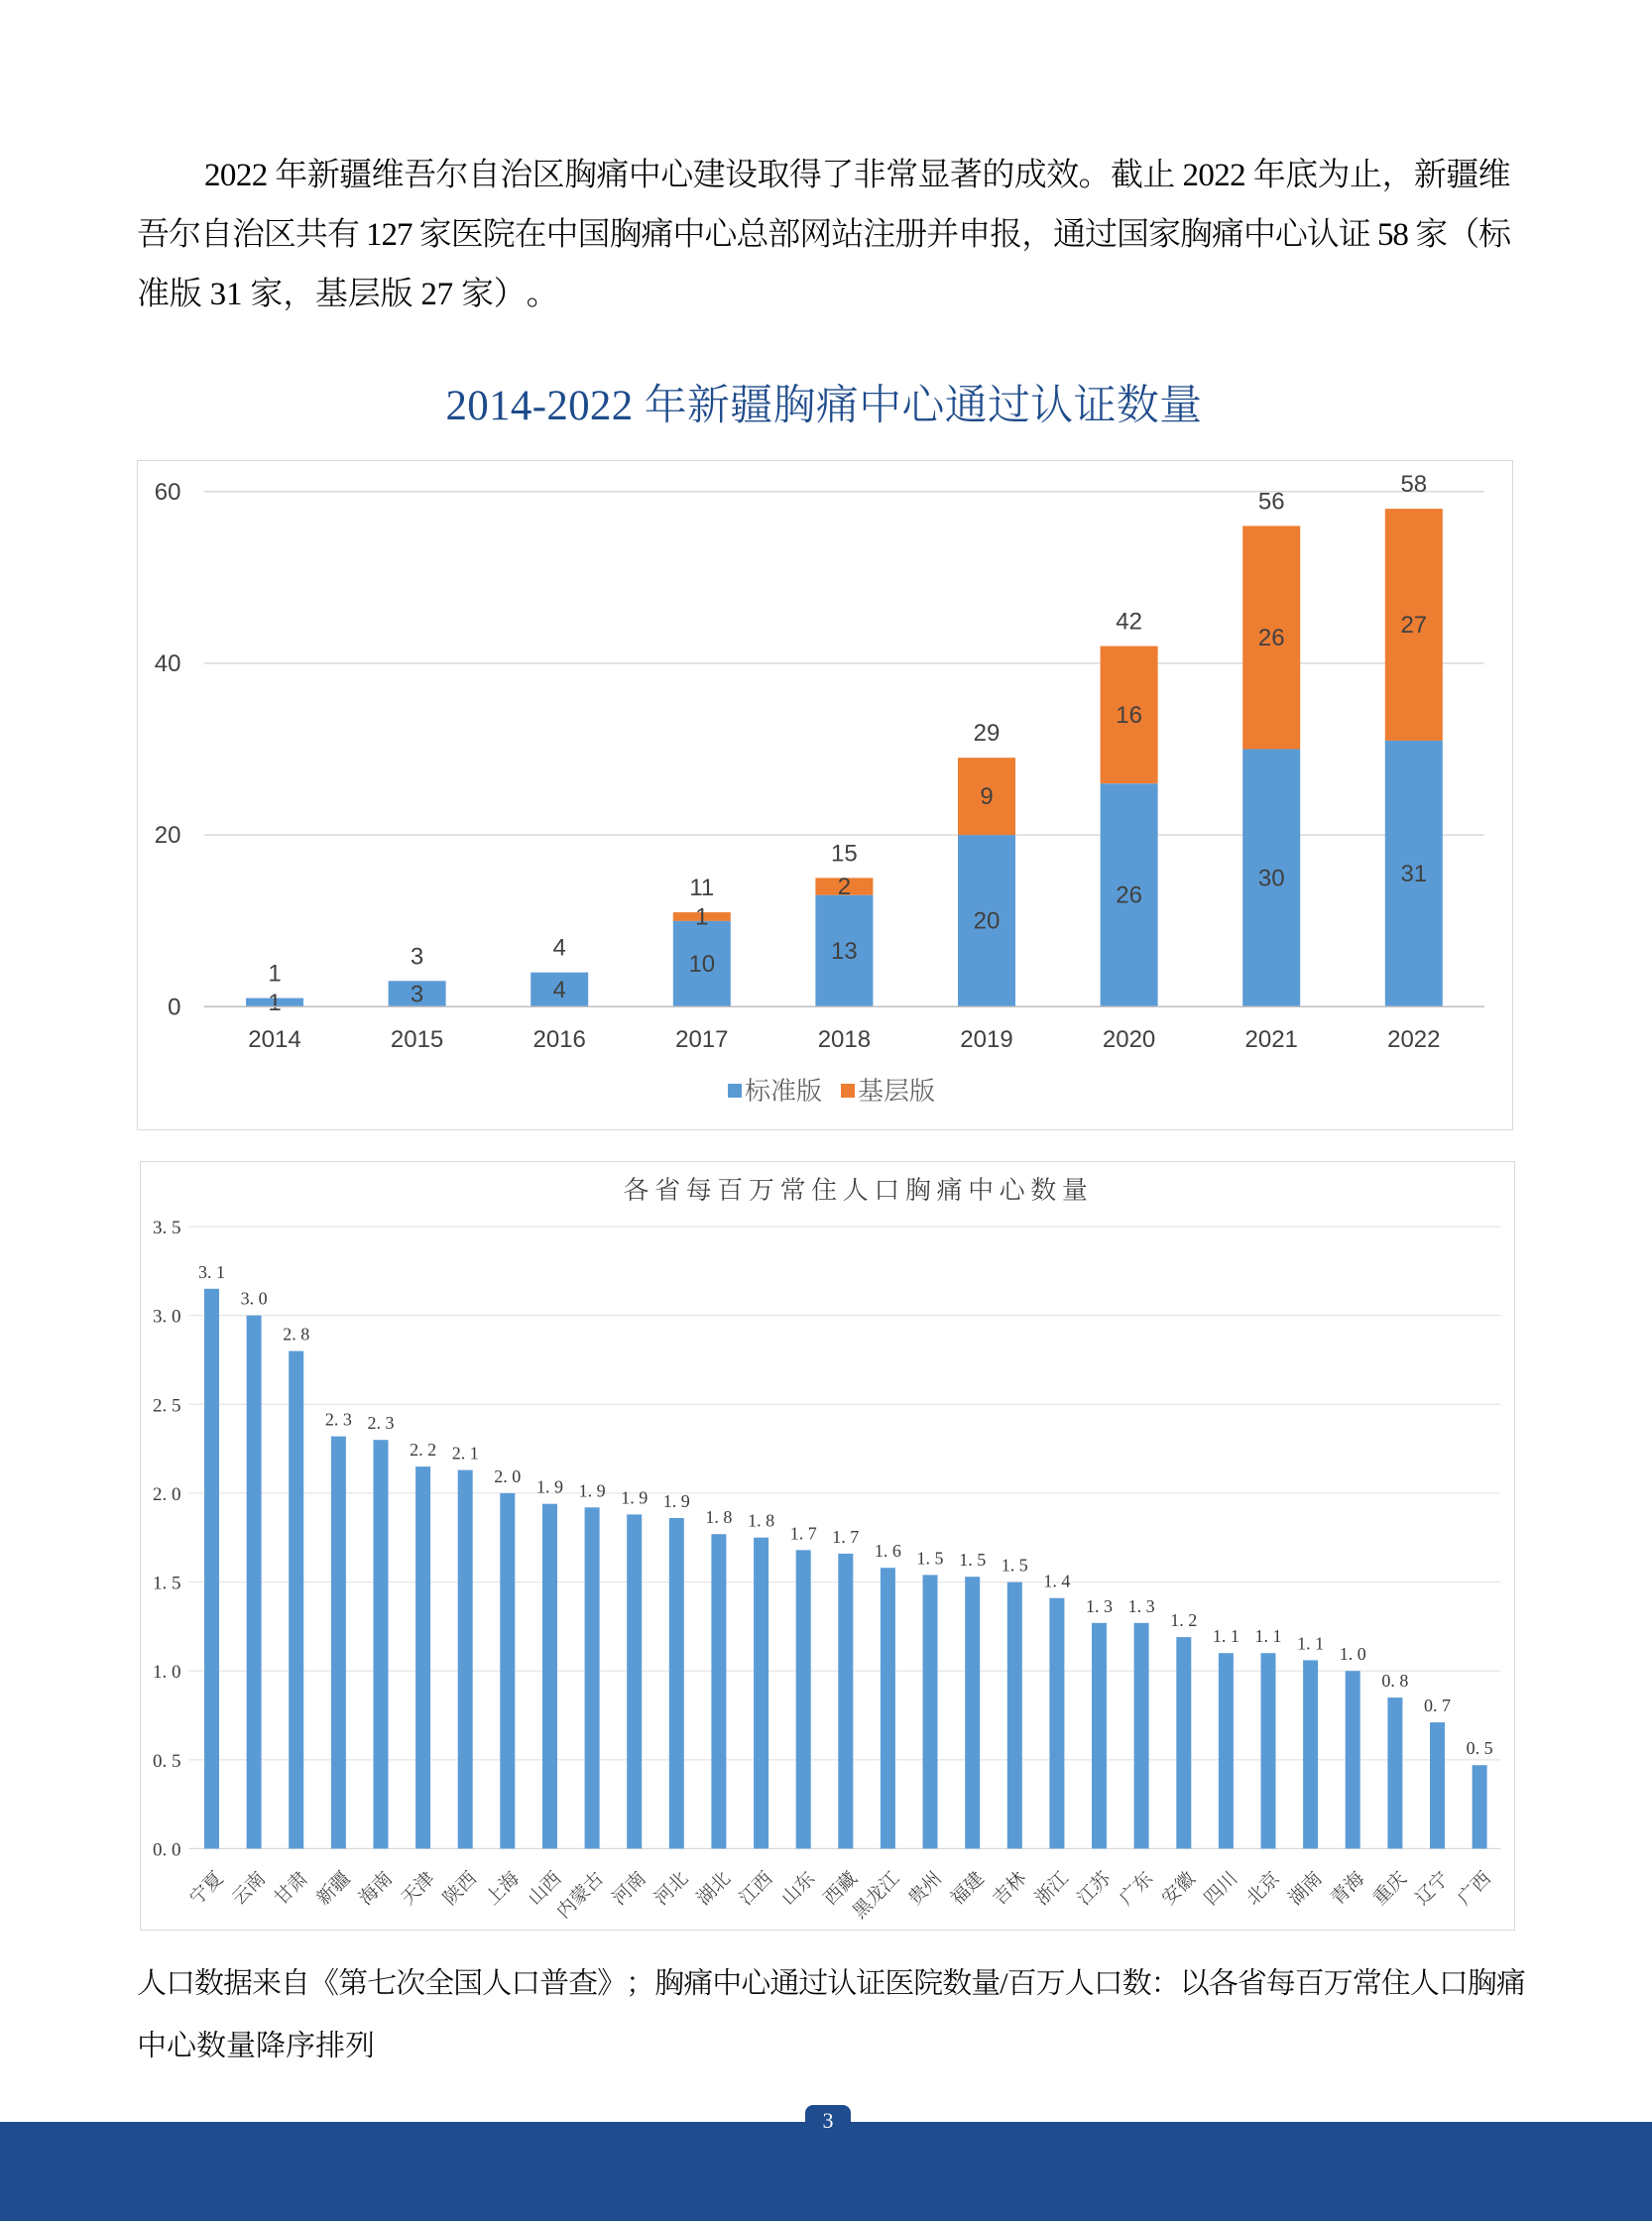  Describe the element at coordinates (1183, 1620) in the screenshot. I see `svg-text: 1. 2` at that location.